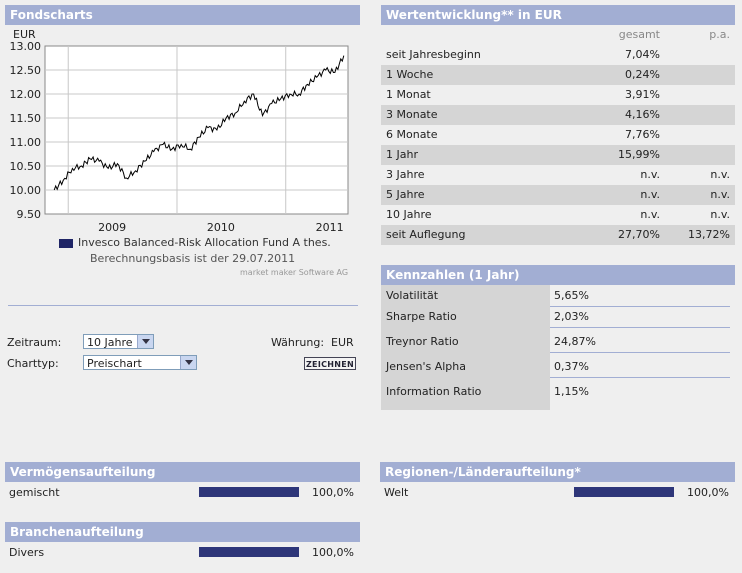  What do you see at coordinates (642, 54) in the screenshot?
I see `perf-gesamt: 7,04%` at bounding box center [642, 54].